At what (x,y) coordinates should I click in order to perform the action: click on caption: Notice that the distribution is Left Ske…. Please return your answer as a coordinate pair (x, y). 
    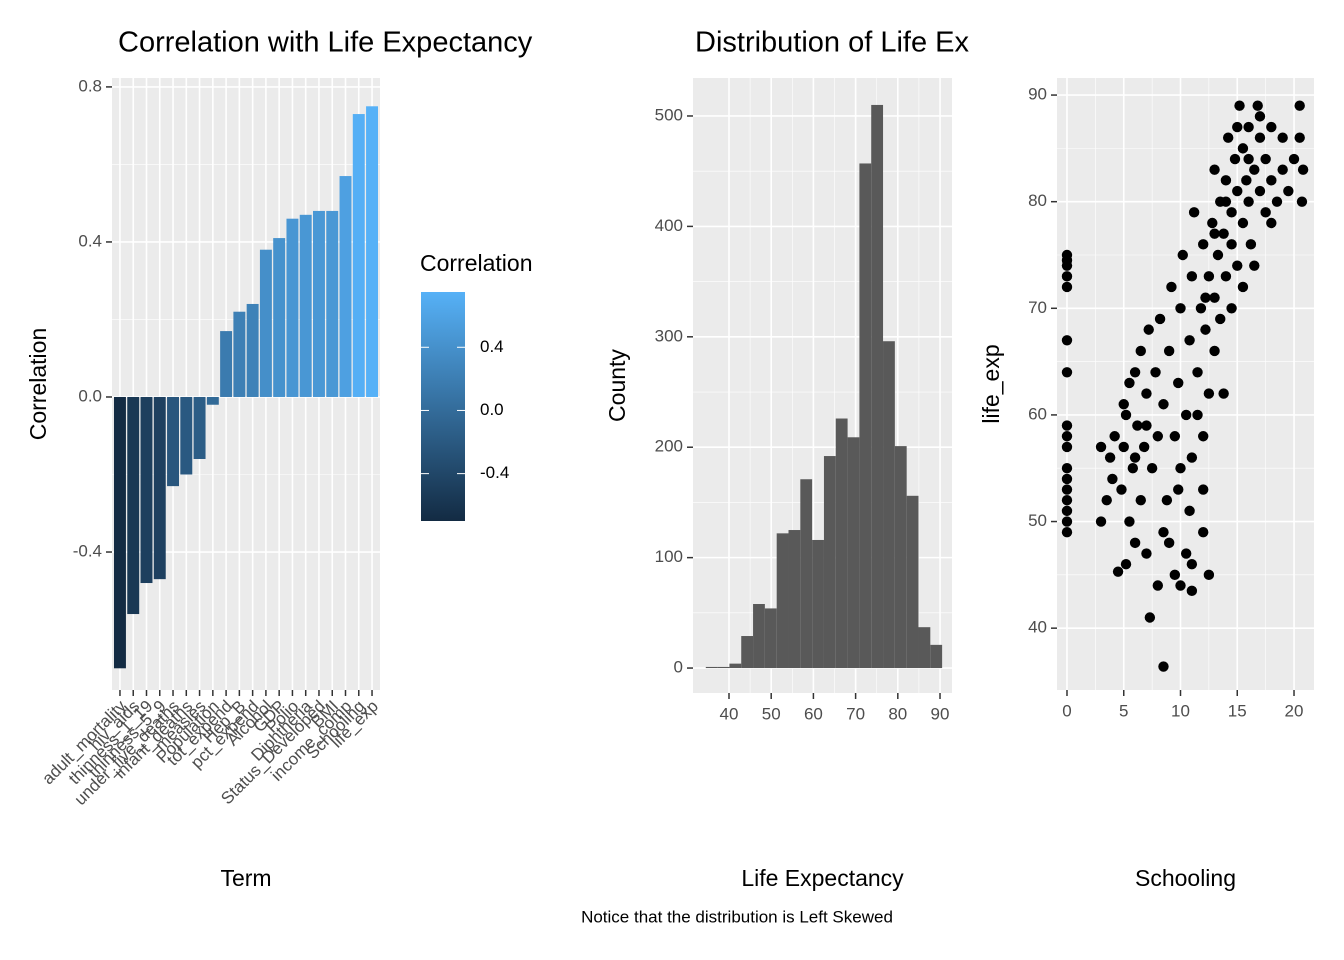
    Looking at the image, I should click on (737, 916).